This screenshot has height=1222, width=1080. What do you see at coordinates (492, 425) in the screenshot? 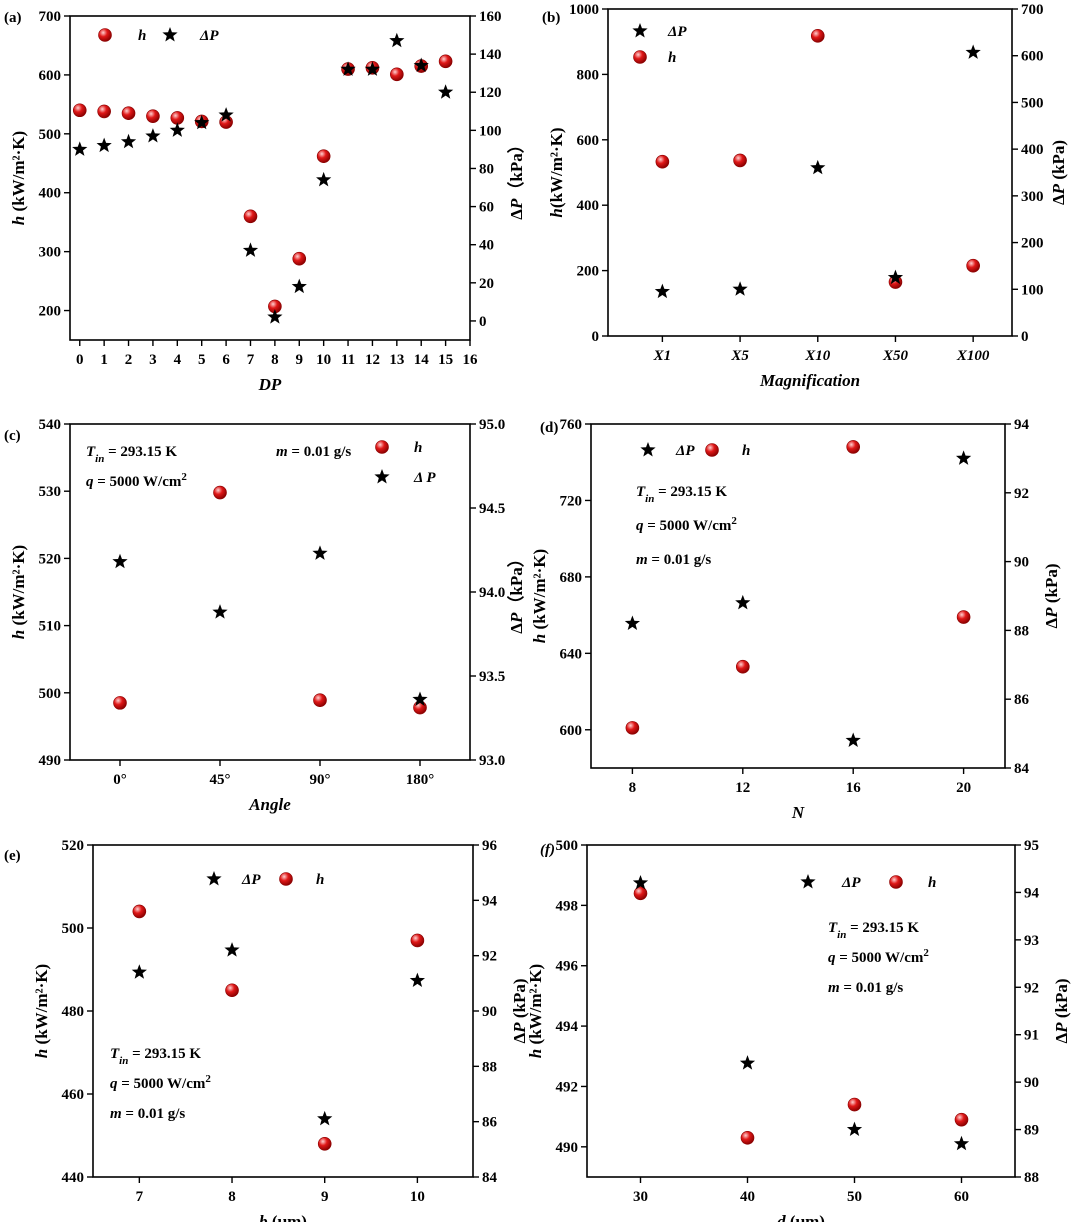
I see `y-right-tick-label: 95.0` at bounding box center [492, 425].